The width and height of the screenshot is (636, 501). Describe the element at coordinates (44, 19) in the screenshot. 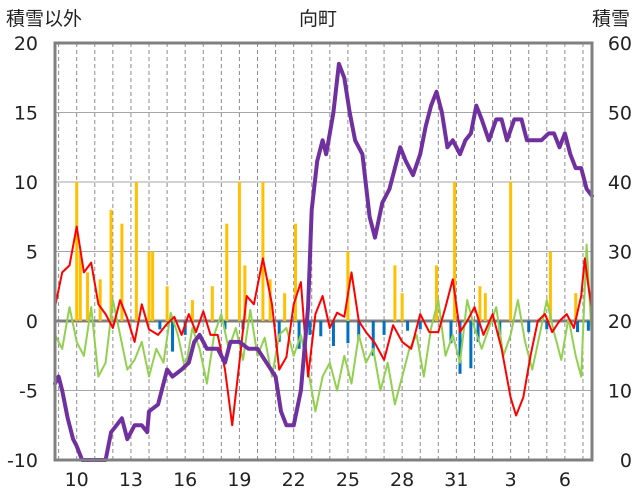

I see `left-axis-label: 積雪以外` at that location.